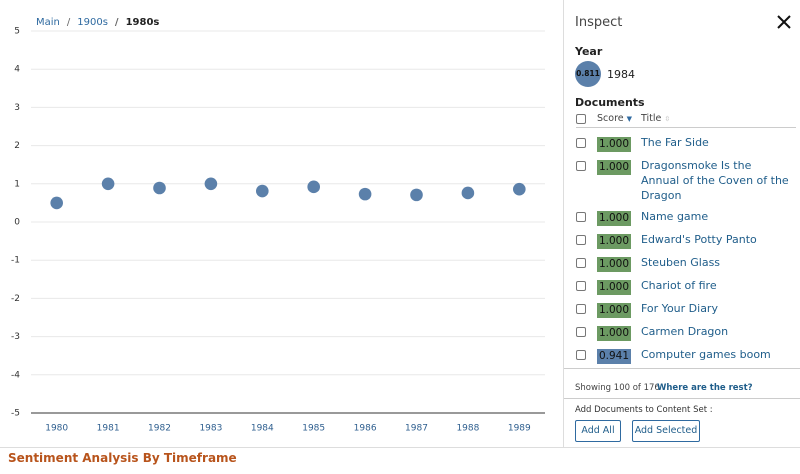  What do you see at coordinates (17, 108) in the screenshot?
I see `y-tick-label: 3` at bounding box center [17, 108].